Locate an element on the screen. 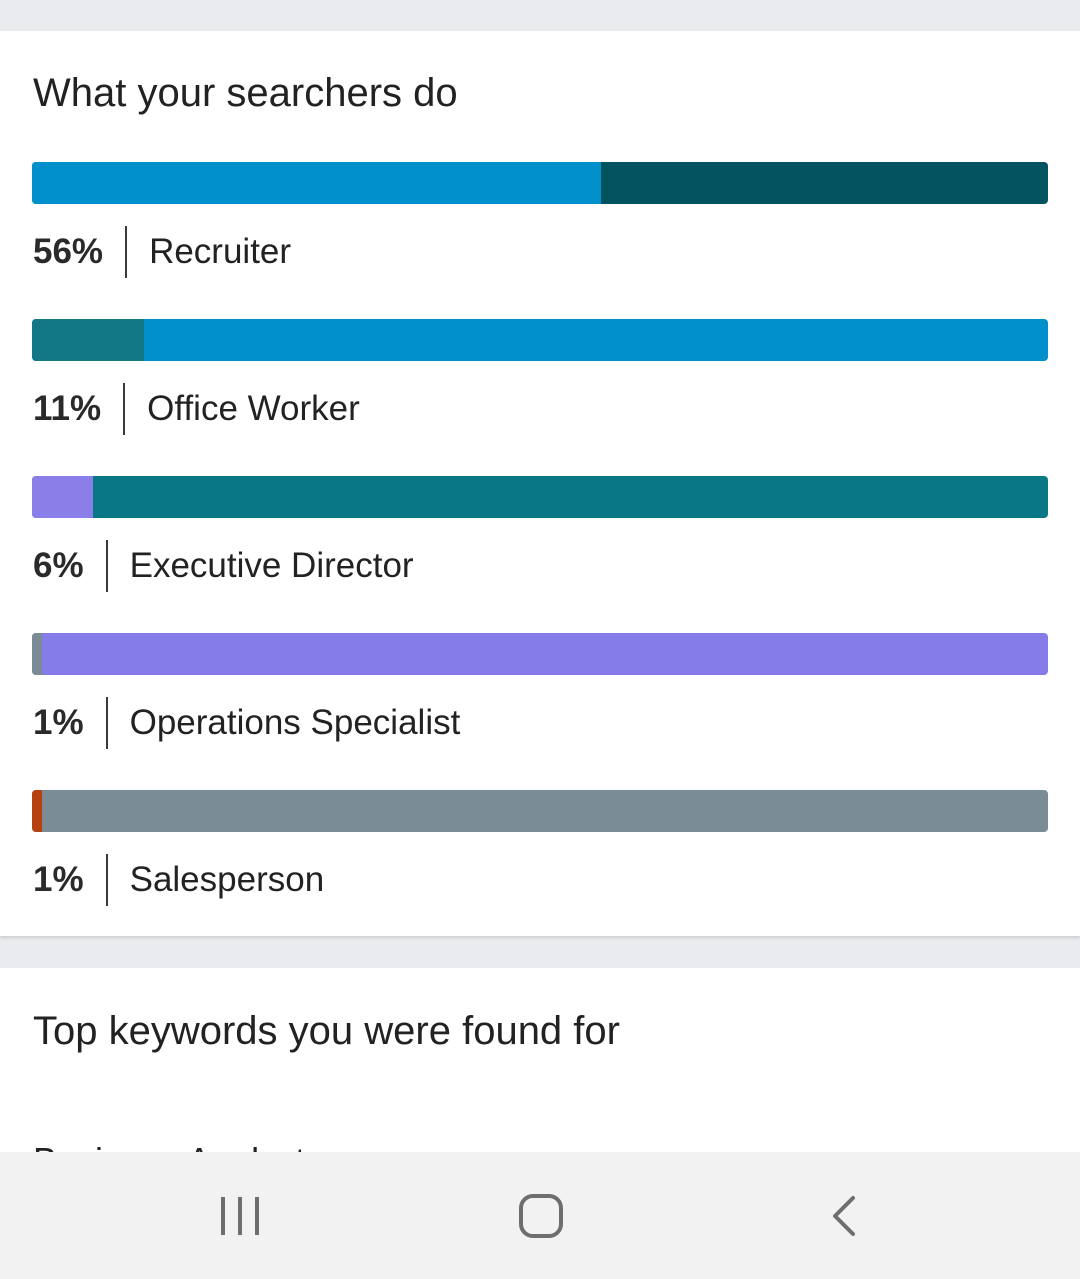 The image size is (1080, 1279). searcher-role: Executive Director is located at coordinates (271, 565).